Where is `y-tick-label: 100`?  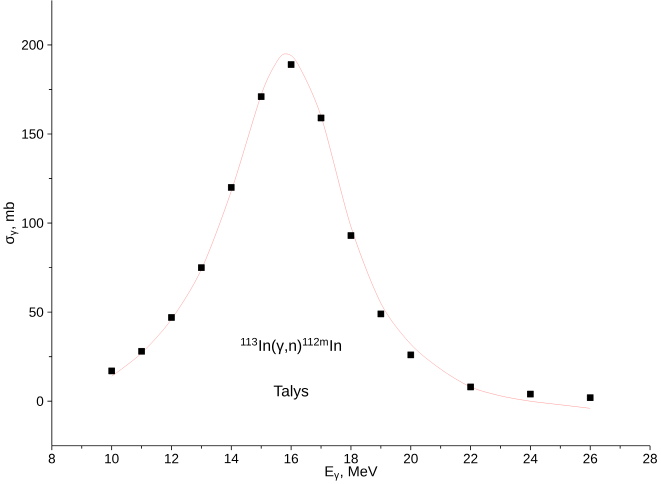 y-tick-label: 100 is located at coordinates (33, 223).